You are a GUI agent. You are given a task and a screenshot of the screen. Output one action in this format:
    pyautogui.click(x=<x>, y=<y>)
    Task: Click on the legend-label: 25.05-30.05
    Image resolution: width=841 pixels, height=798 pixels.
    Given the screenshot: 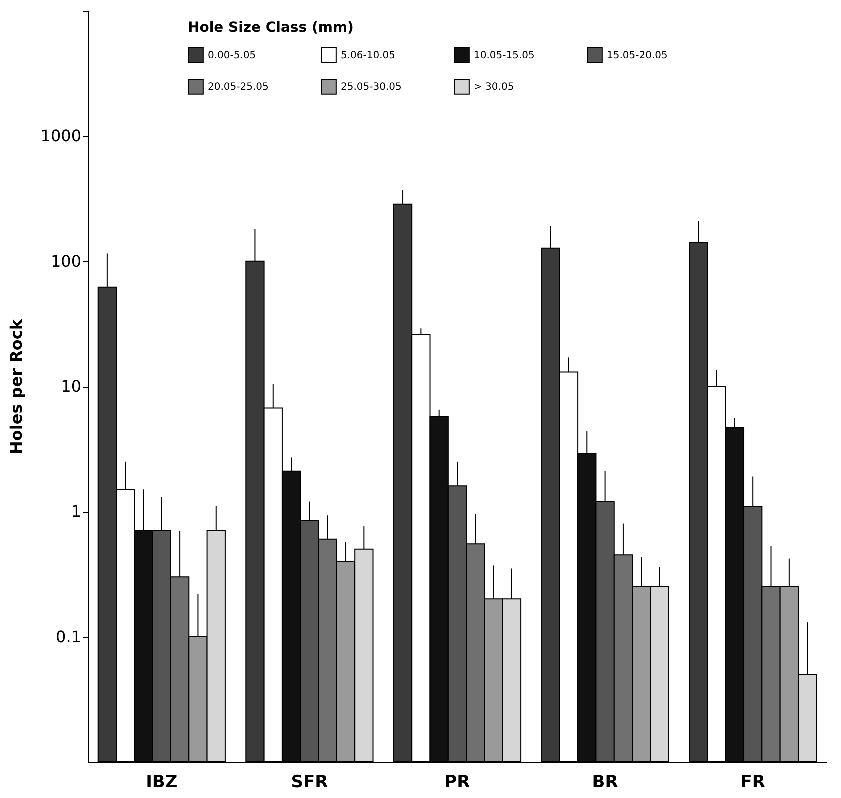 What is the action you would take?
    pyautogui.click(x=371, y=87)
    